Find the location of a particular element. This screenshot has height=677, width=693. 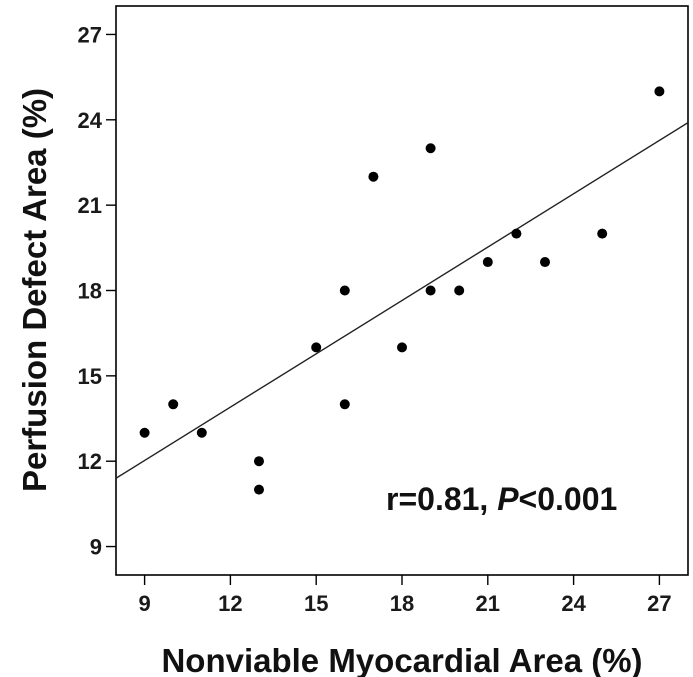

x-tick-label: 21 is located at coordinates (488, 603).